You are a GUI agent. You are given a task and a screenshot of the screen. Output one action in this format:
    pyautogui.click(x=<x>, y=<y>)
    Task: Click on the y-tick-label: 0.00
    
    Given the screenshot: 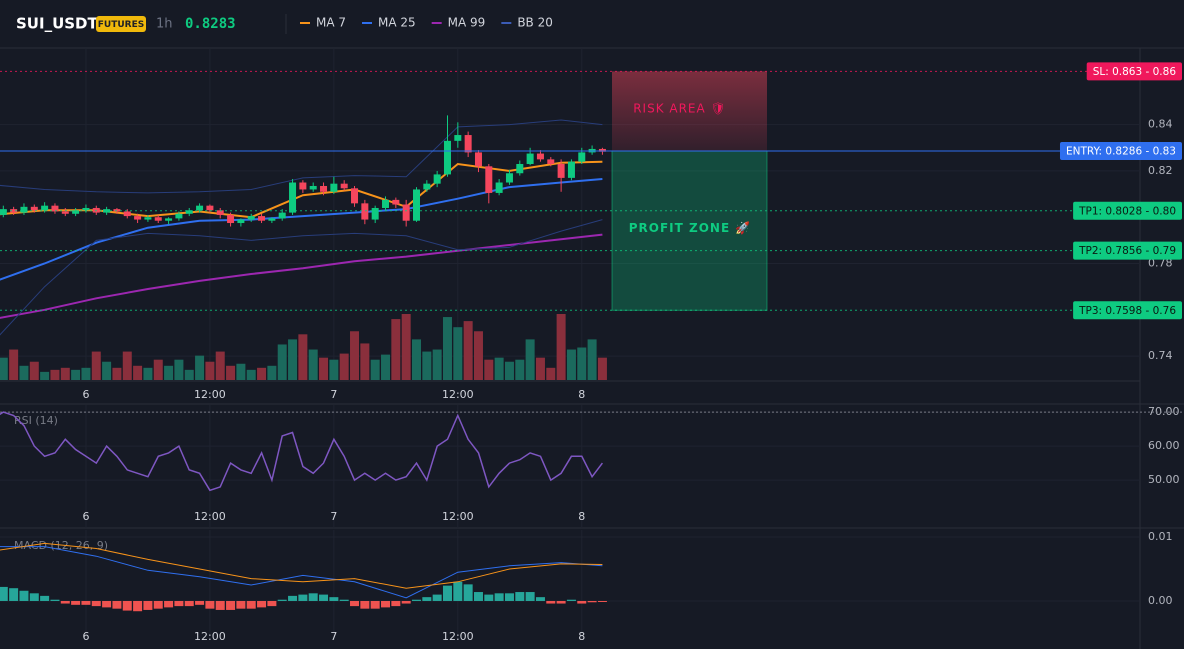 What is the action you would take?
    pyautogui.click(x=1160, y=600)
    